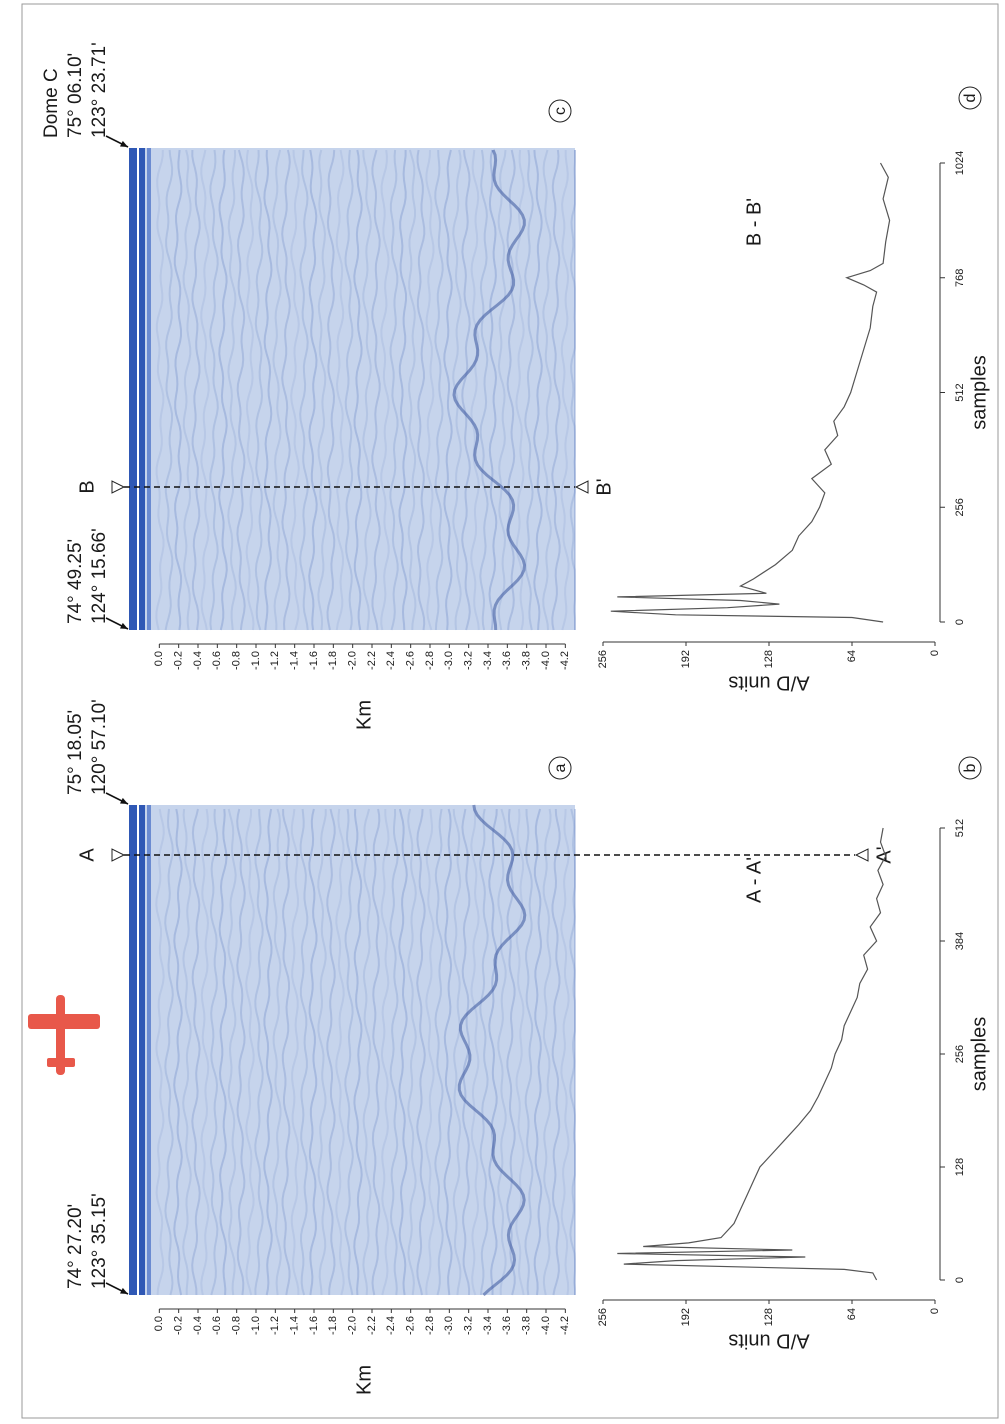 The image size is (1005, 1424). Describe the element at coordinates (852, 656) in the screenshot. I see `y-tick-label: 64` at that location.